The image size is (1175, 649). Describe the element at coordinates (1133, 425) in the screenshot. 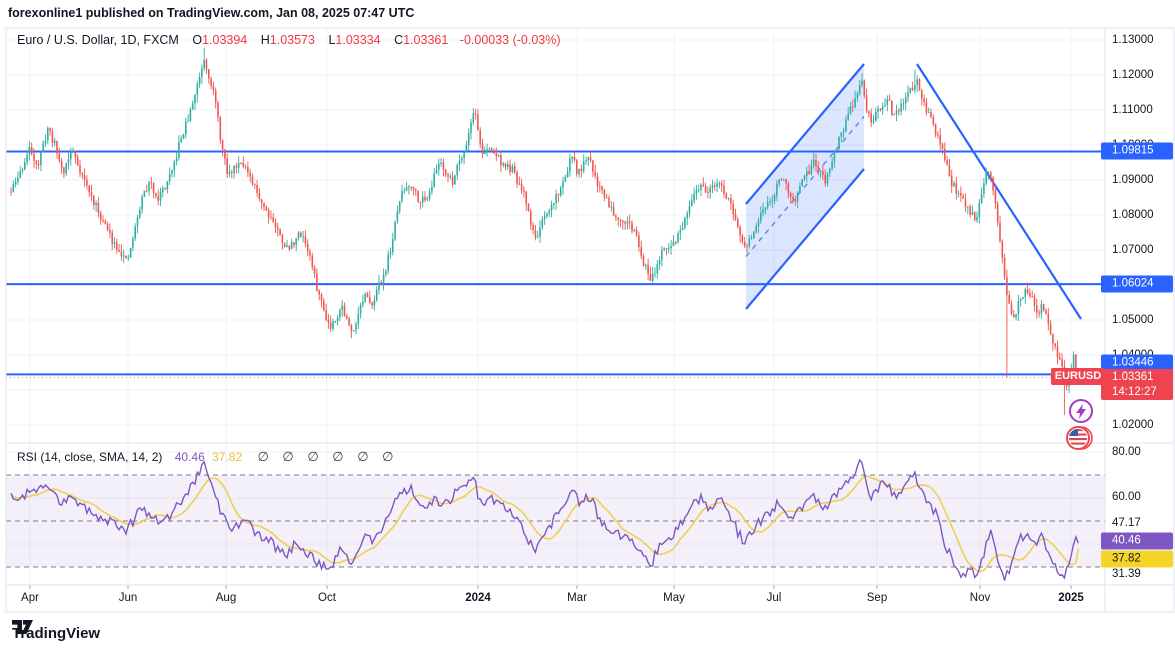

I see `price-axis-tick: 1.02000` at that location.